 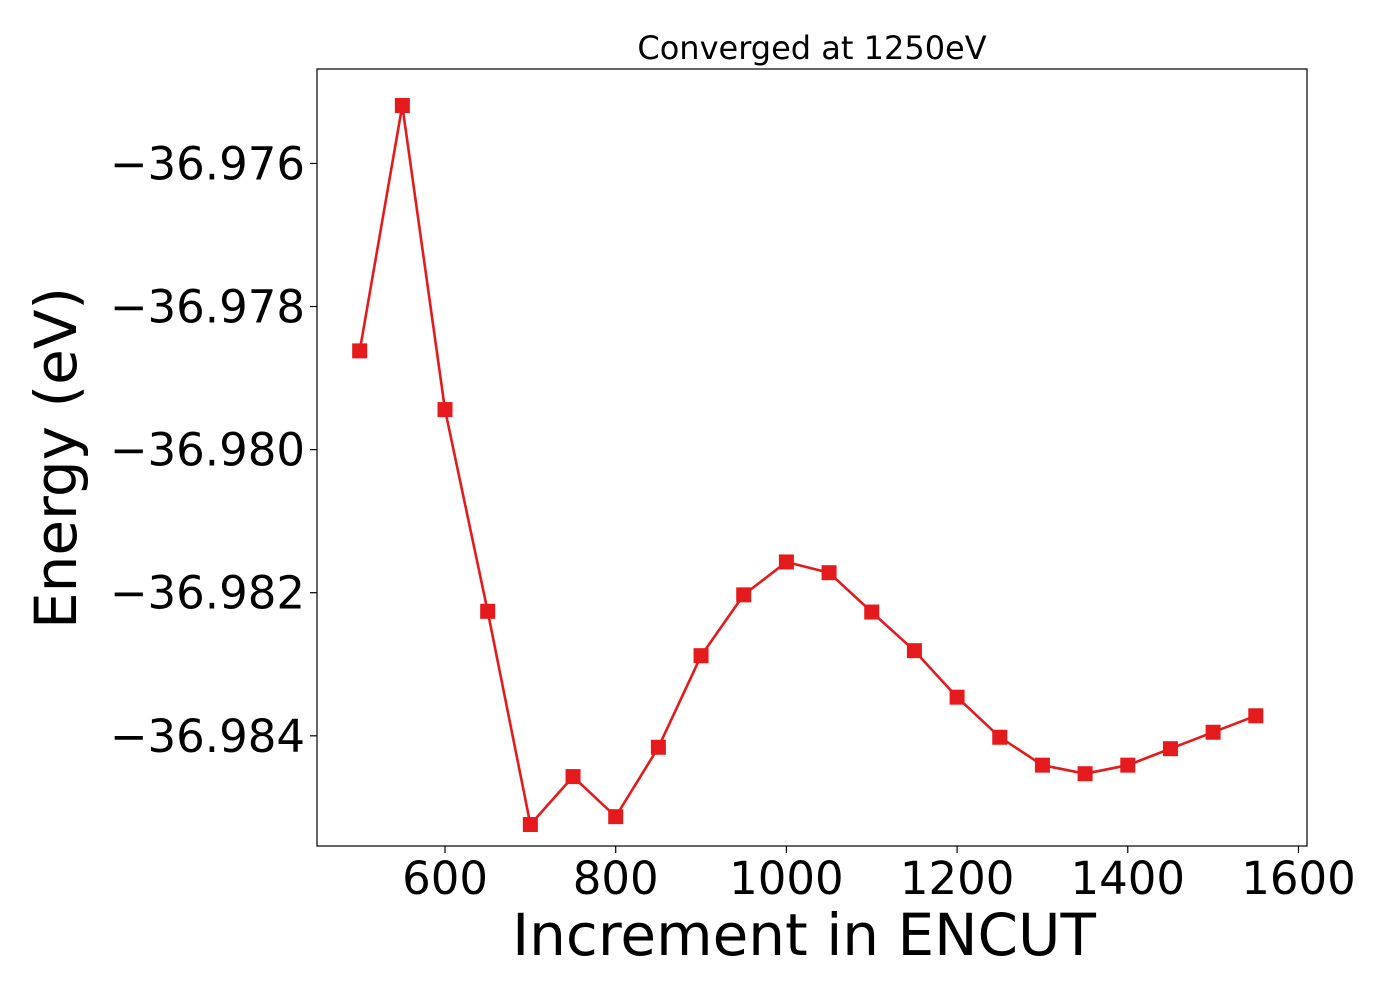 I want to click on y-axis-ticks: −36.976 −36.978 −36.980 −36.982 −36.984, so click(x=213, y=450).